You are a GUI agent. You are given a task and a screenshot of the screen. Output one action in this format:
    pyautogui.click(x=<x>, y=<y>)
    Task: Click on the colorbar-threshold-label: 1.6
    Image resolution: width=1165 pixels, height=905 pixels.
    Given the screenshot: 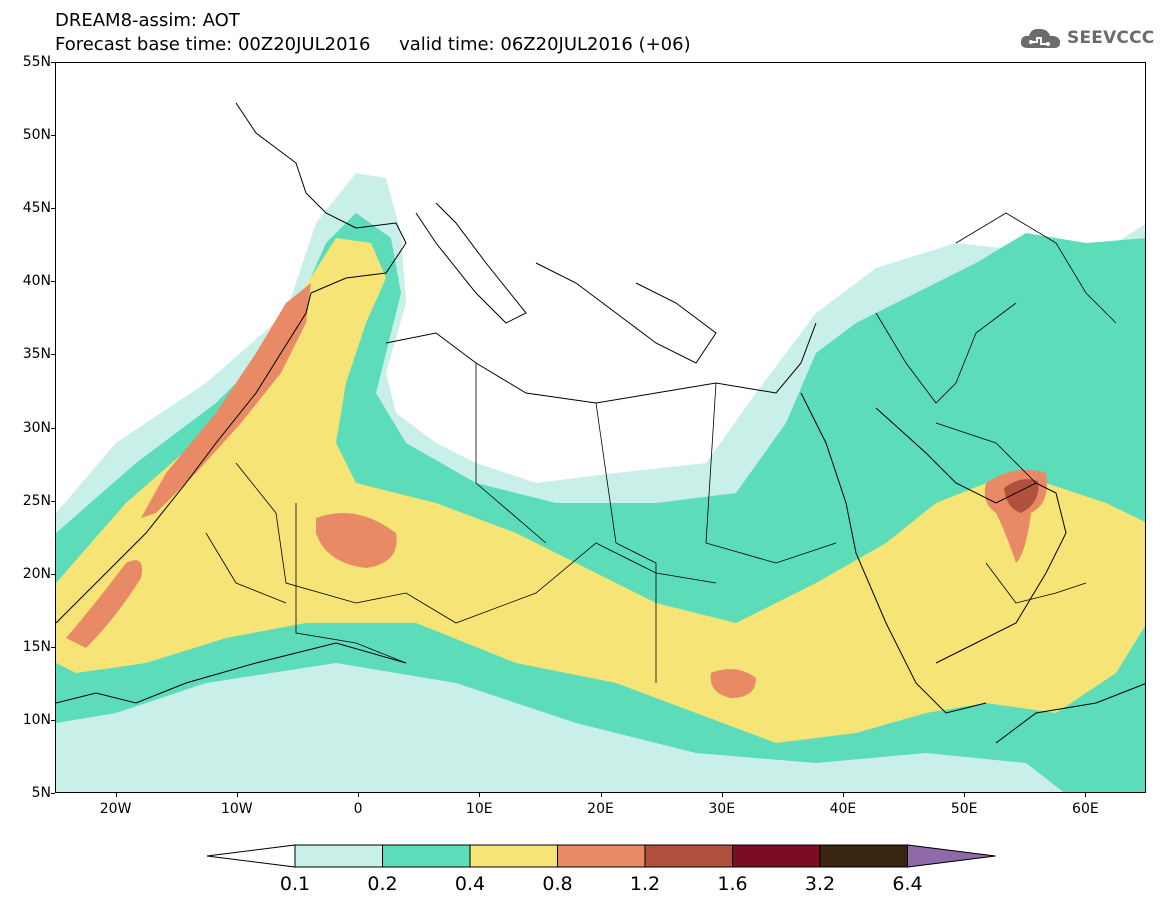 What is the action you would take?
    pyautogui.click(x=732, y=884)
    